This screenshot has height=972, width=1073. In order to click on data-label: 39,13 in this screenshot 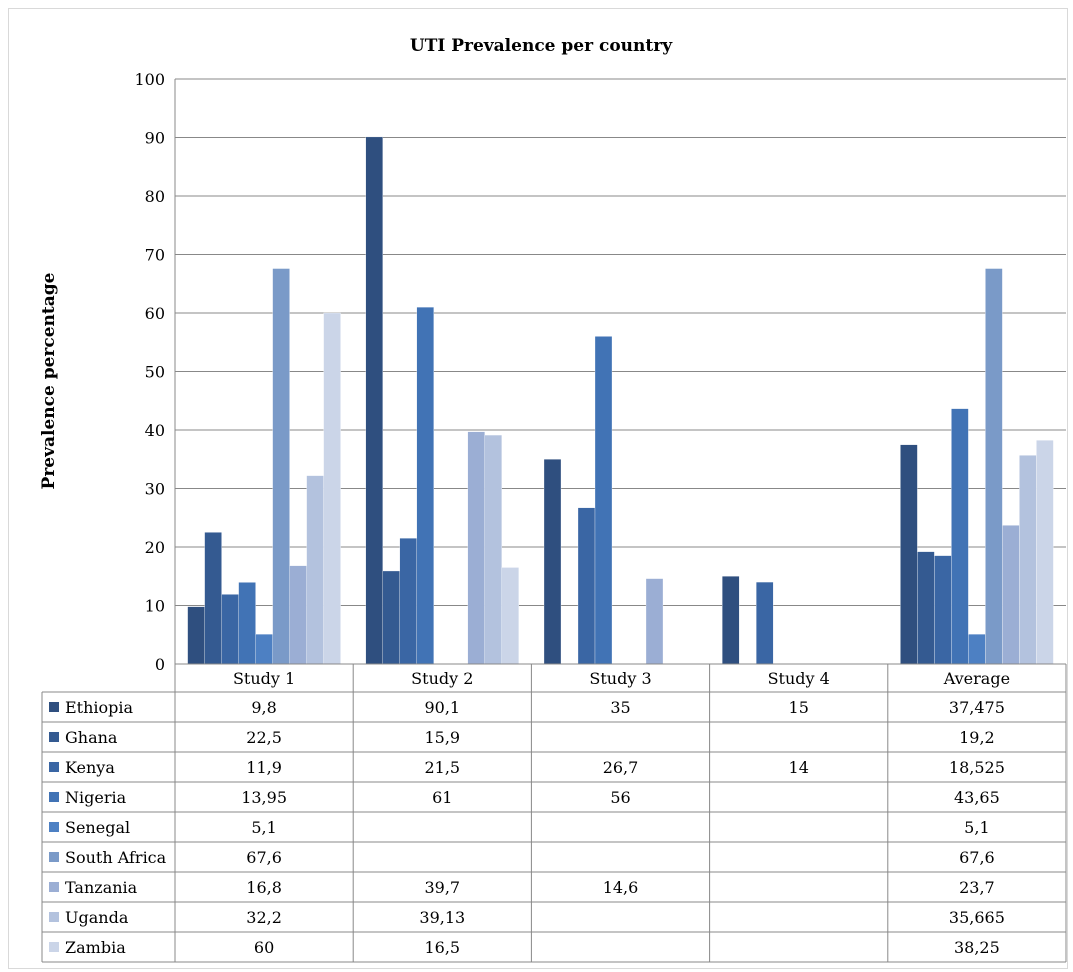, I will do `click(442, 917)`.